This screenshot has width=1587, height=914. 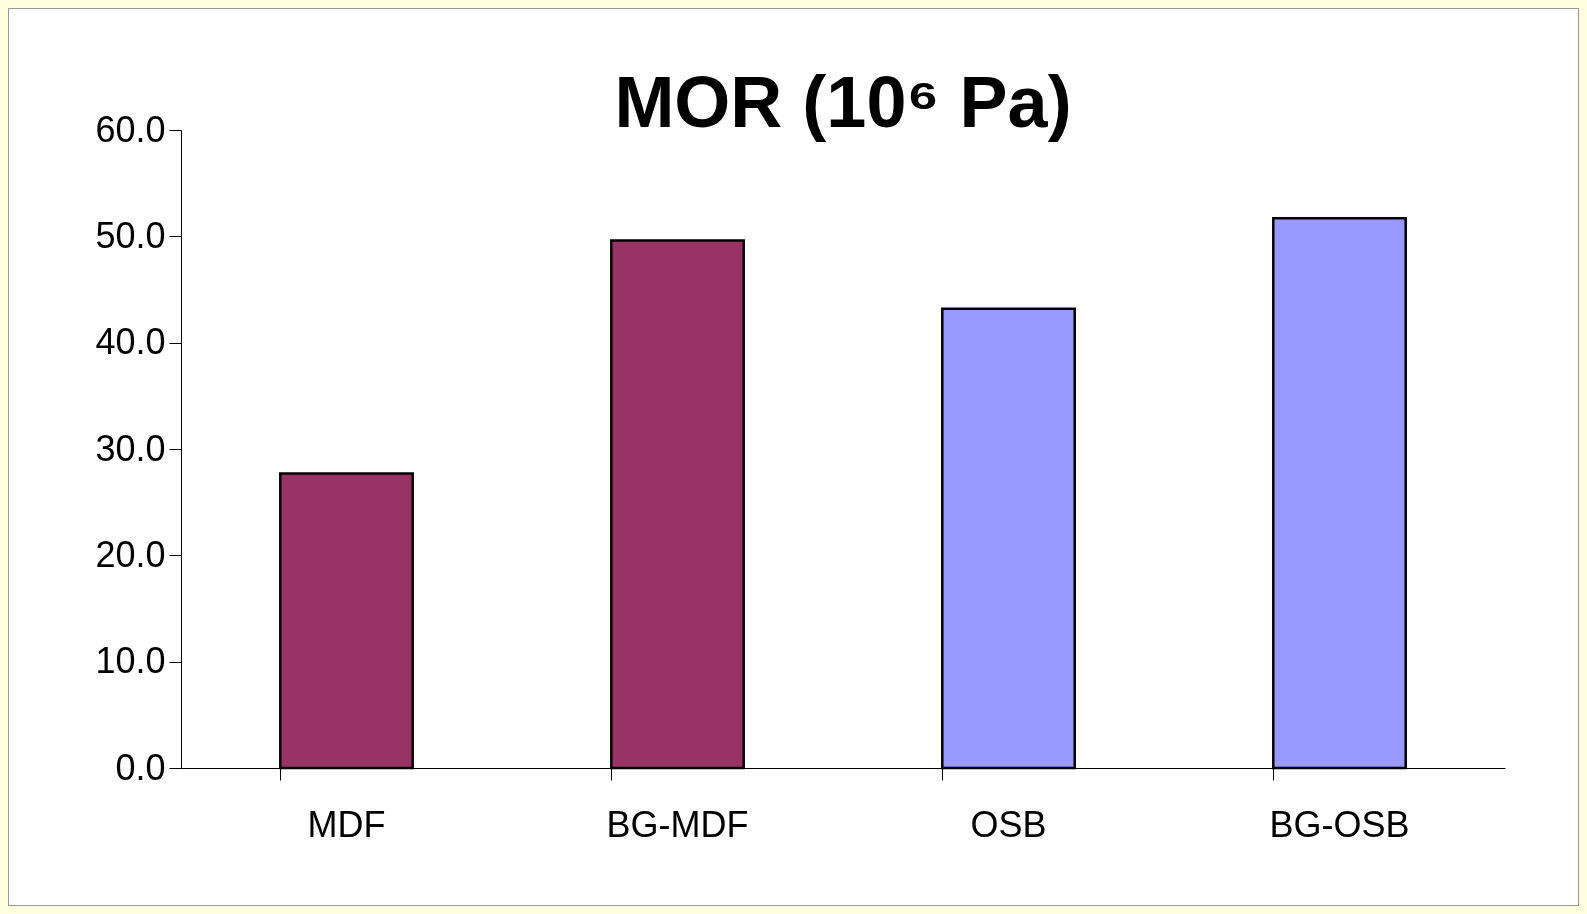 I want to click on x-tick-label: BG-MDF, so click(x=677, y=824).